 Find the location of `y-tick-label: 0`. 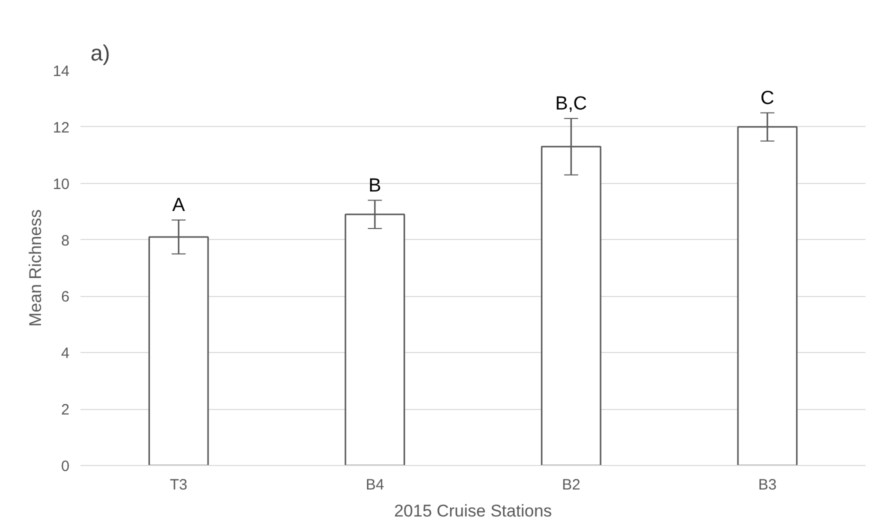

y-tick-label: 0 is located at coordinates (65, 466).